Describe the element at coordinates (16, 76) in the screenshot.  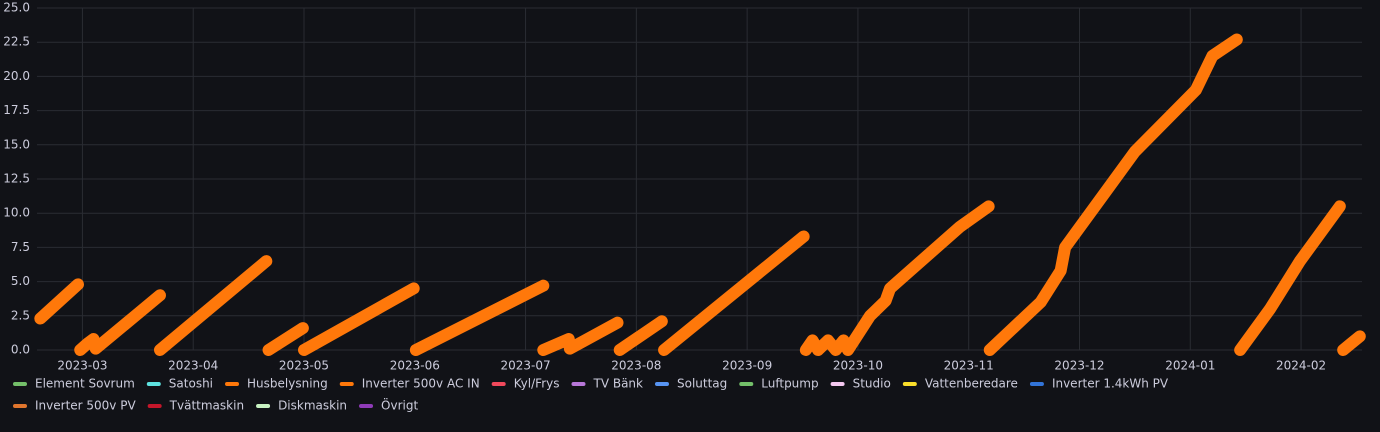
I see `y-tick-label: 20.0` at that location.